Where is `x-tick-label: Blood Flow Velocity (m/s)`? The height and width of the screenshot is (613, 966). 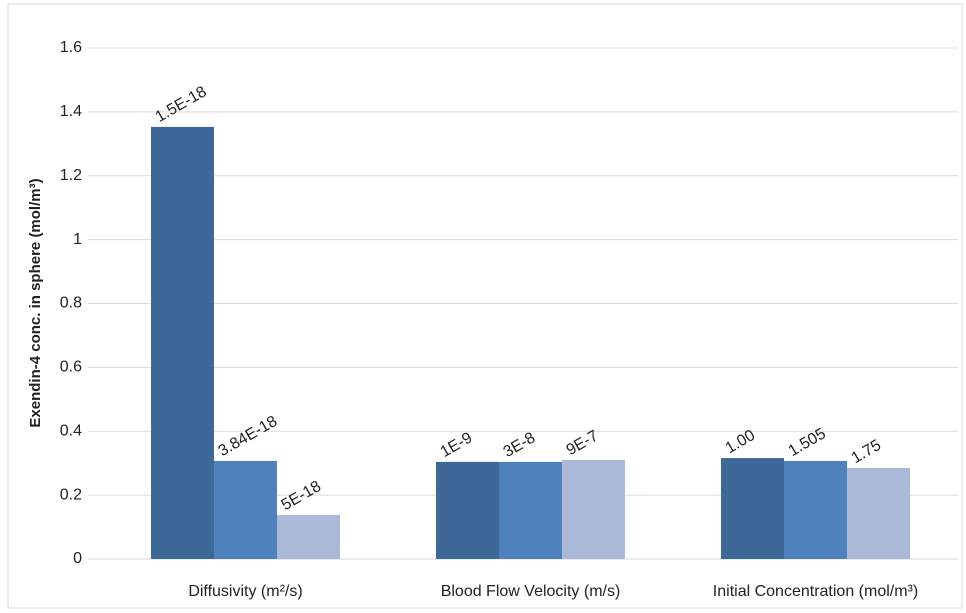 x-tick-label: Blood Flow Velocity (m/s) is located at coordinates (531, 591).